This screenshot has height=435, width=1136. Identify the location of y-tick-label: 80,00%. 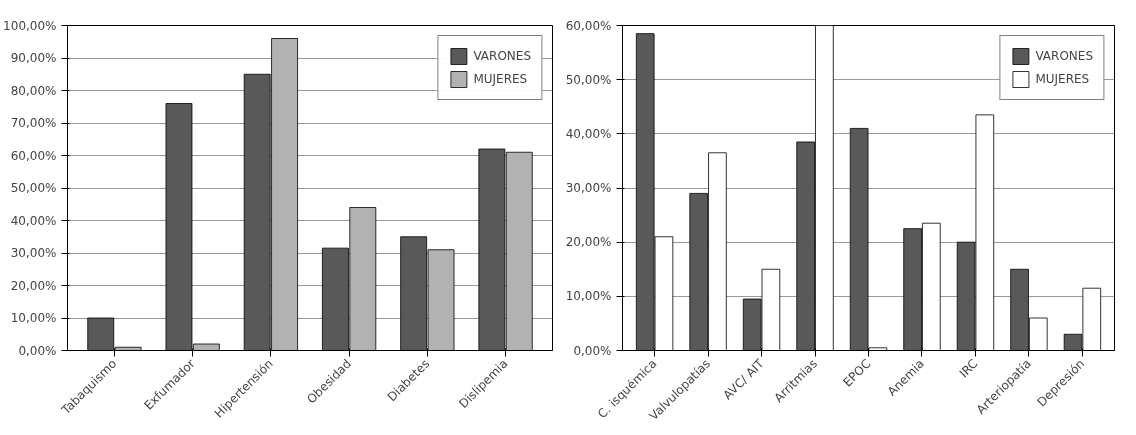
(33, 90).